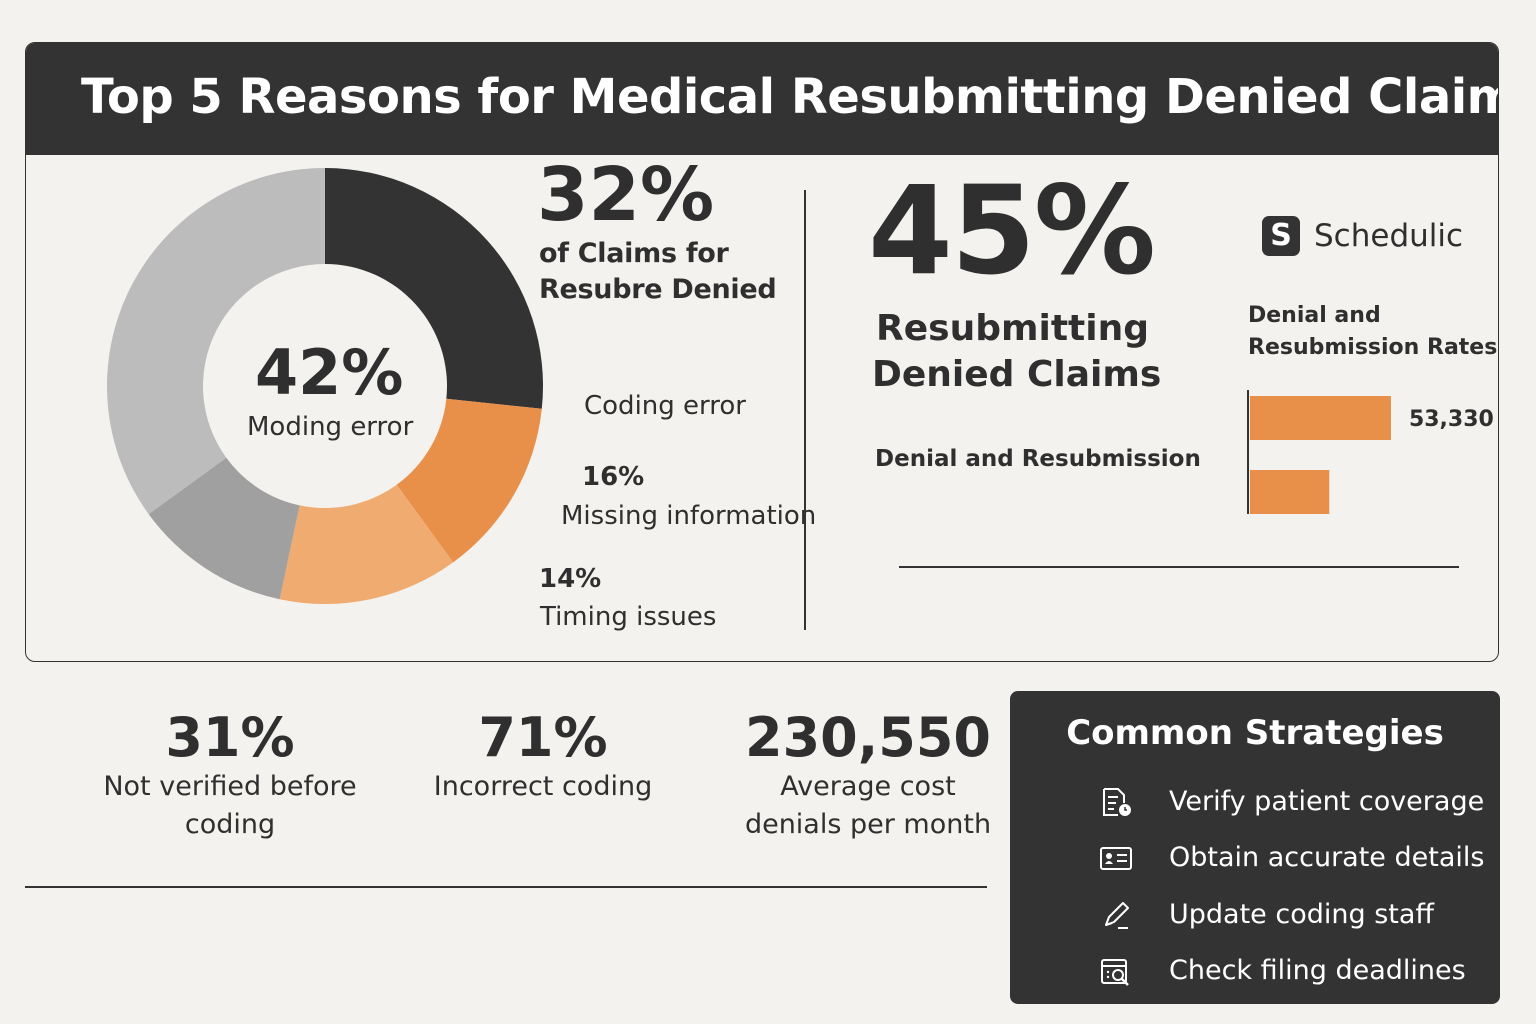 The height and width of the screenshot is (1024, 1536). I want to click on calendar-search-icon, so click(1115, 972).